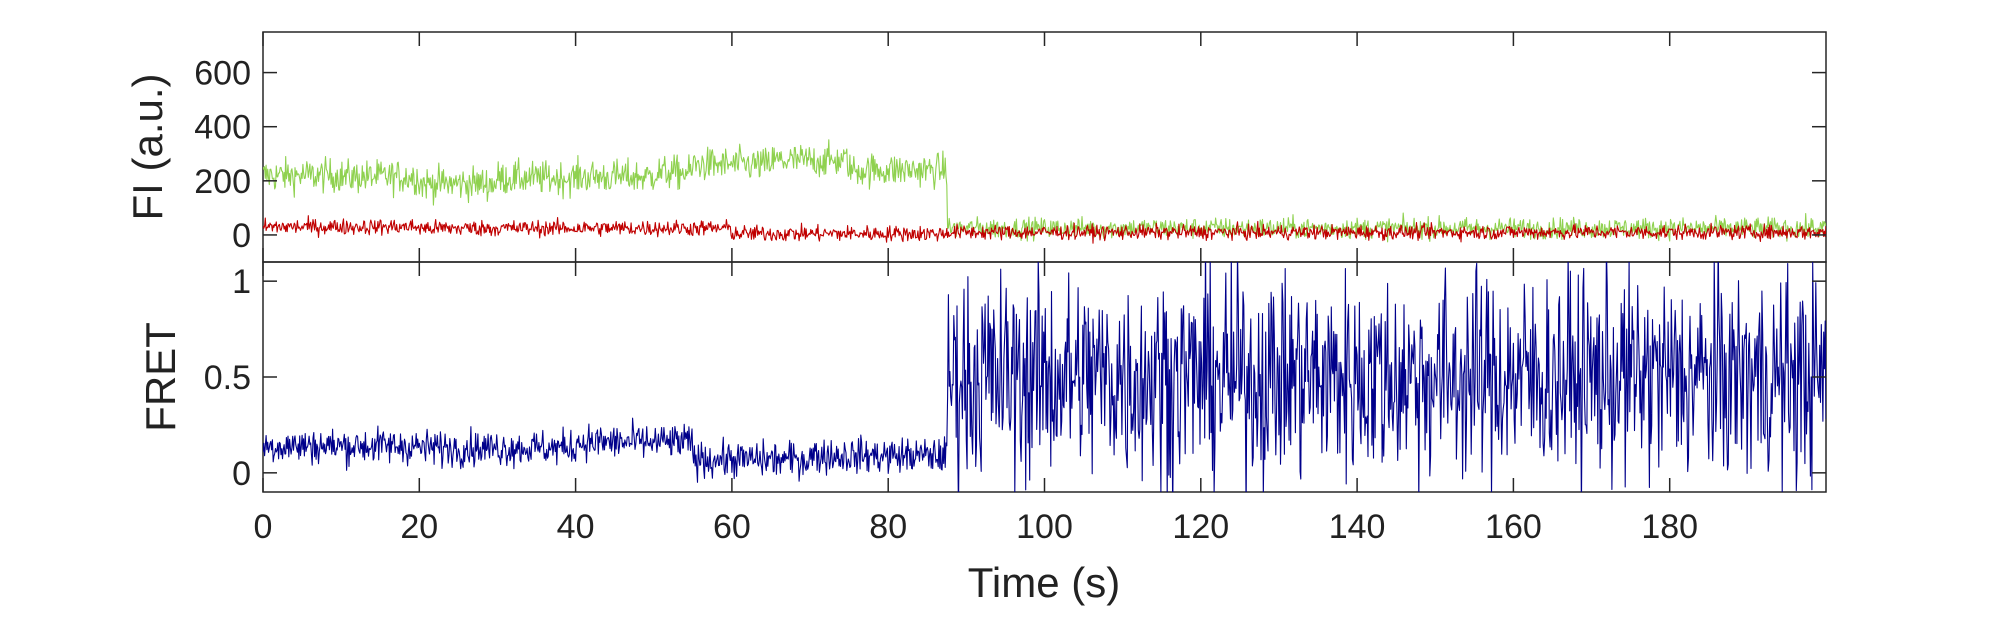 Image resolution: width=2005 pixels, height=625 pixels. I want to click on x-tick-label: 180, so click(1669, 527).